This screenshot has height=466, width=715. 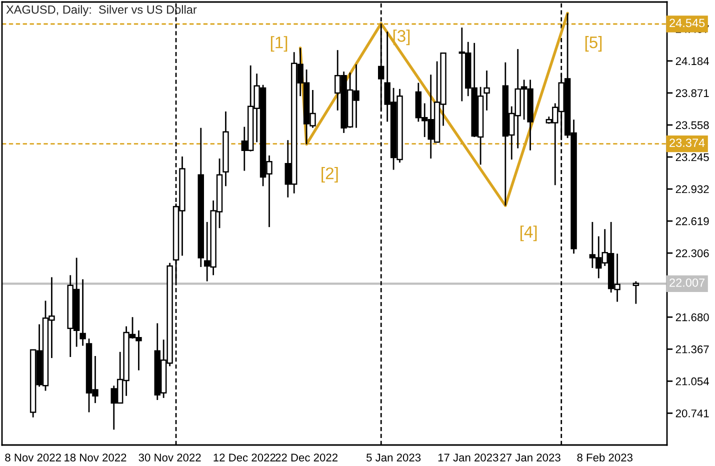 I want to click on x-tick-label: 30 Nov 2022, so click(x=169, y=458).